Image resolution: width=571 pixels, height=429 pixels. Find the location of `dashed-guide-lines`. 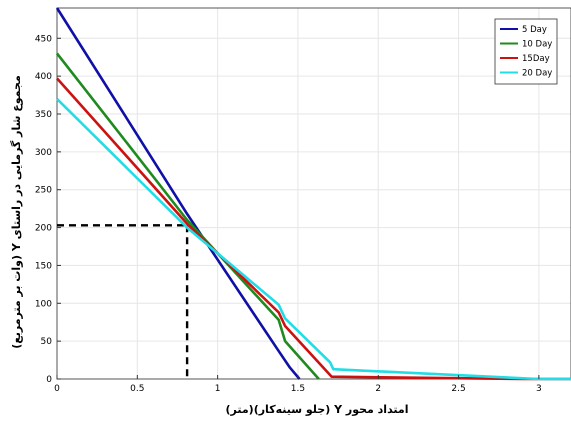

dashed-guide-lines is located at coordinates (123, 301).